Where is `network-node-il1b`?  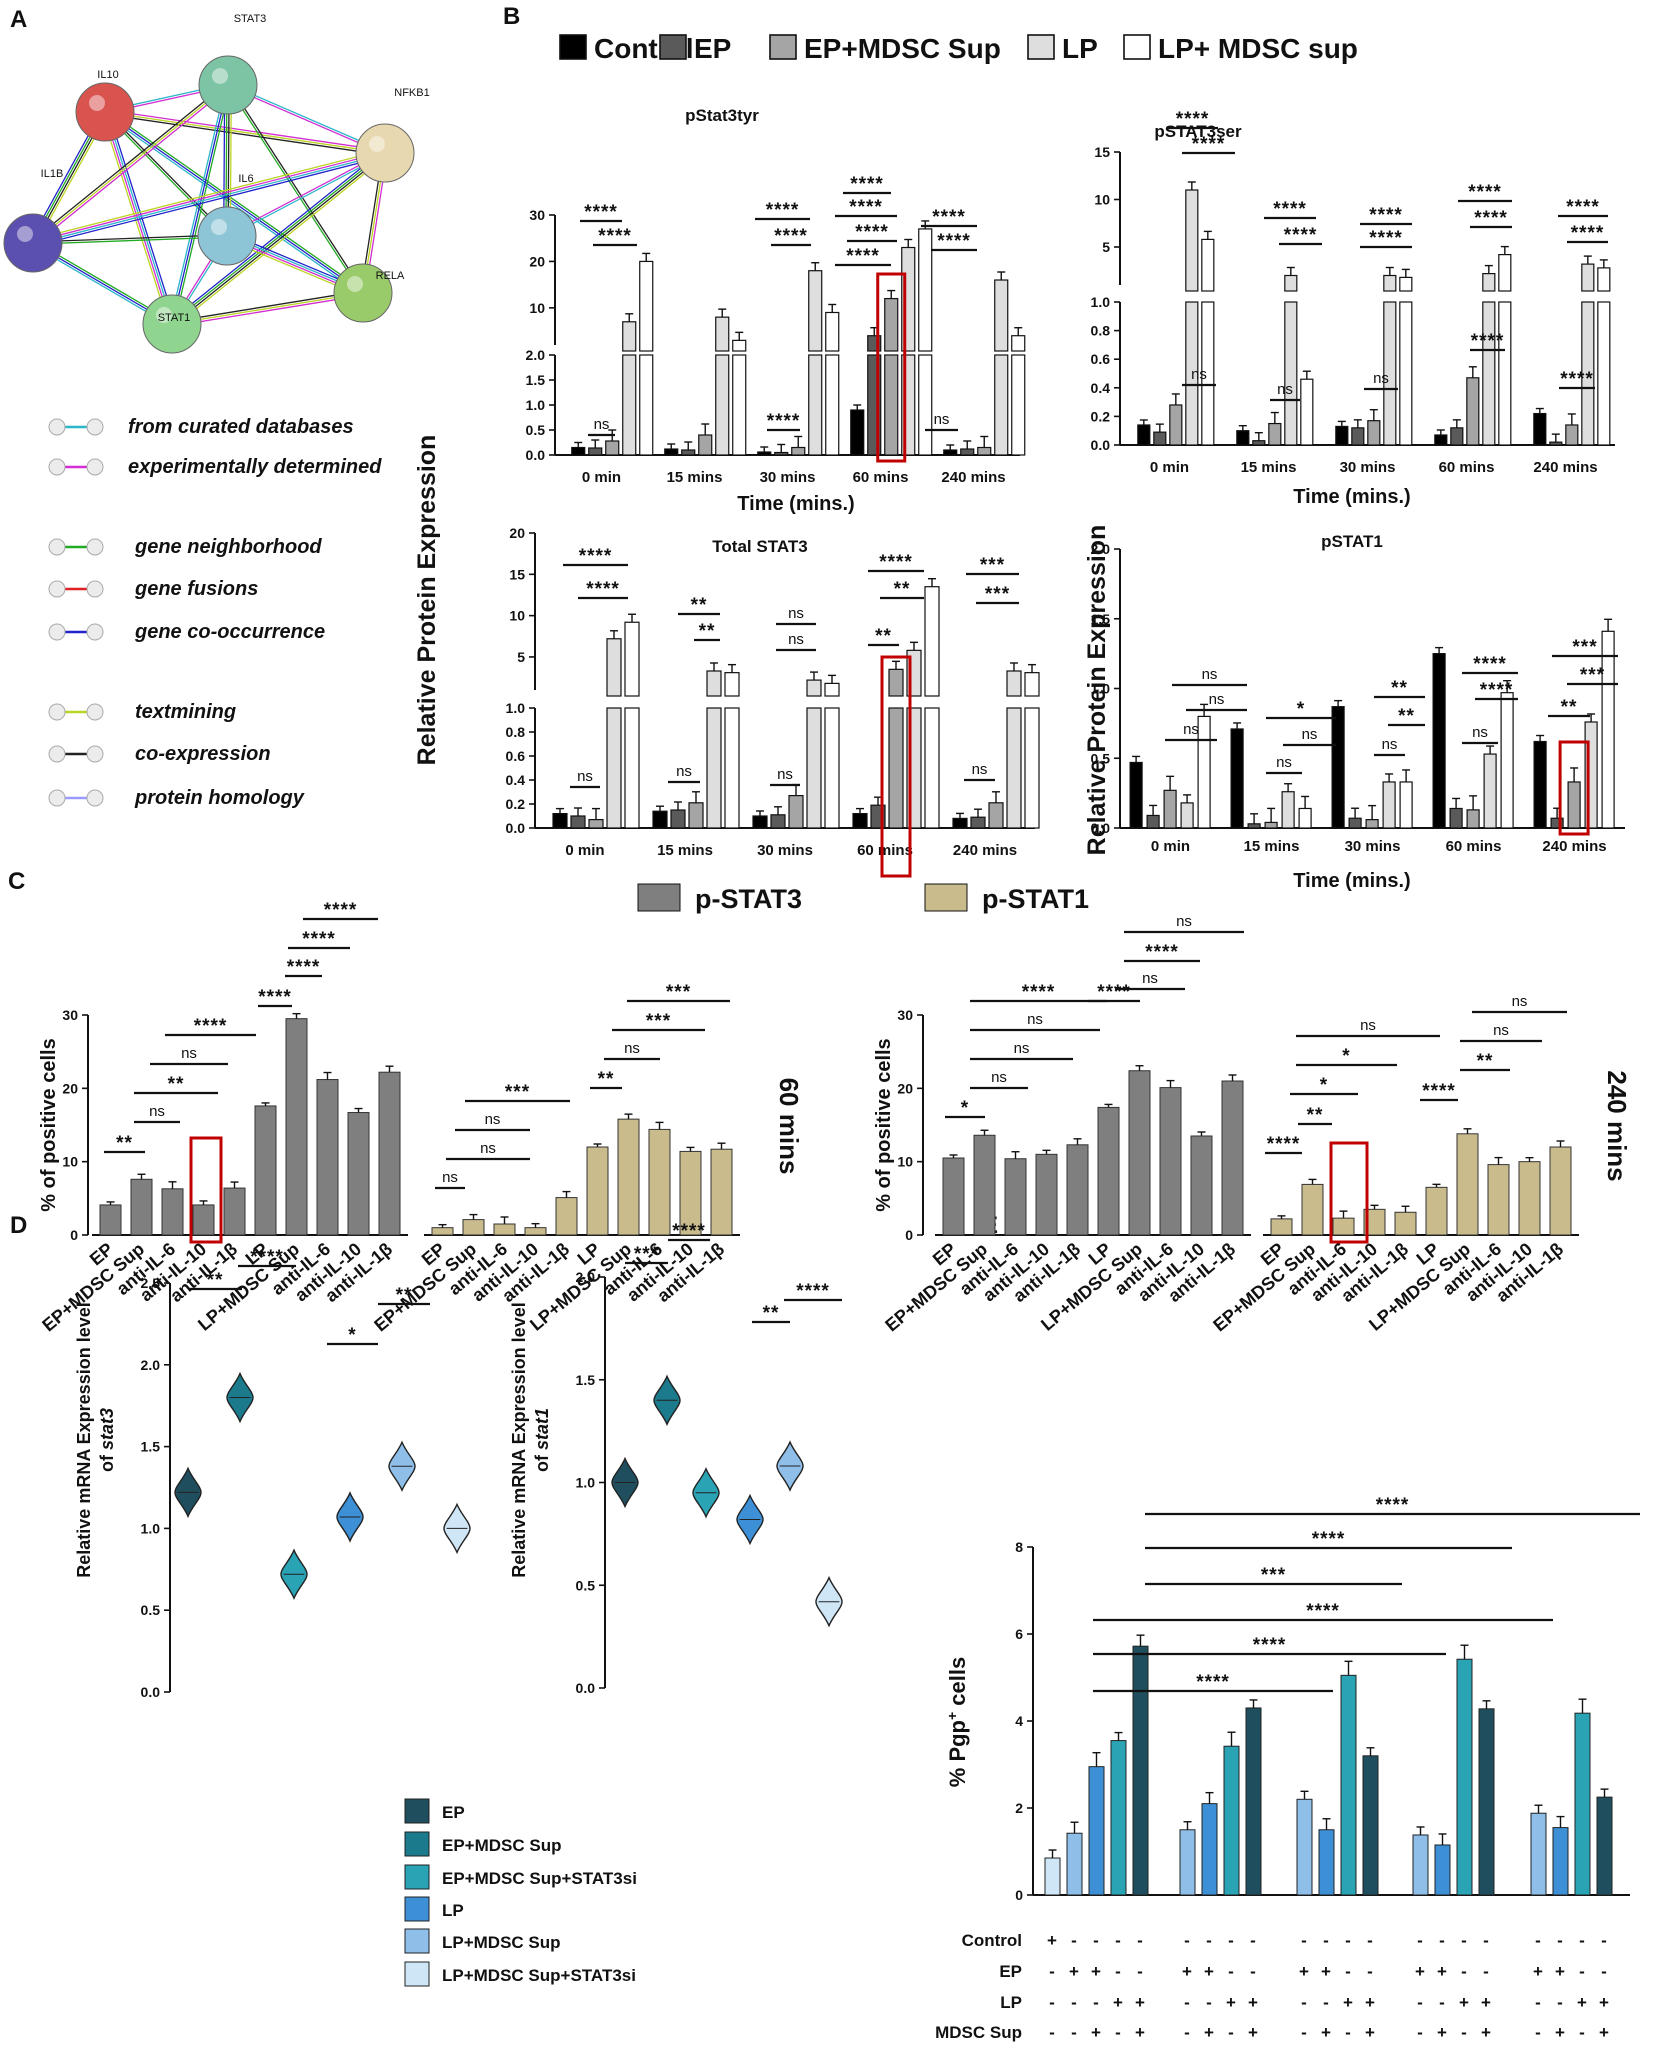
network-node-il1b is located at coordinates (33, 243).